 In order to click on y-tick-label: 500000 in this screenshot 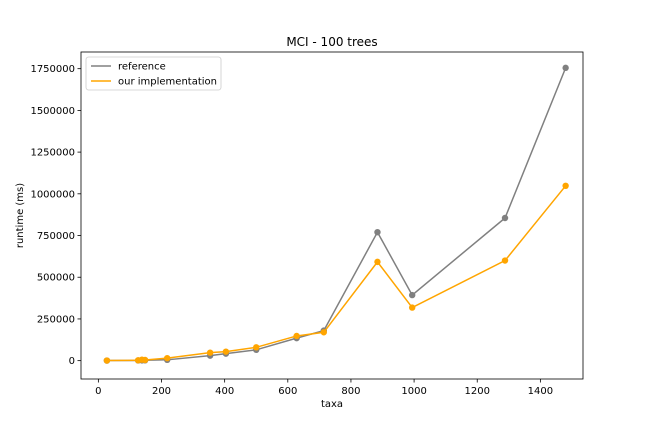, I will do `click(56, 278)`.